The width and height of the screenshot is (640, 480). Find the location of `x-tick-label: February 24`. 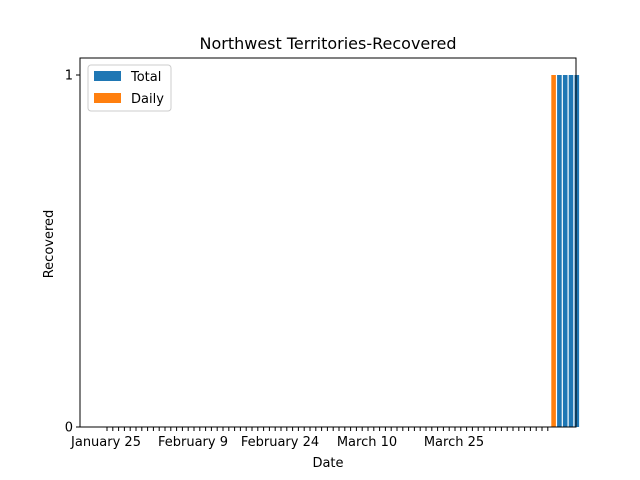

x-tick-label: February 24 is located at coordinates (280, 442).